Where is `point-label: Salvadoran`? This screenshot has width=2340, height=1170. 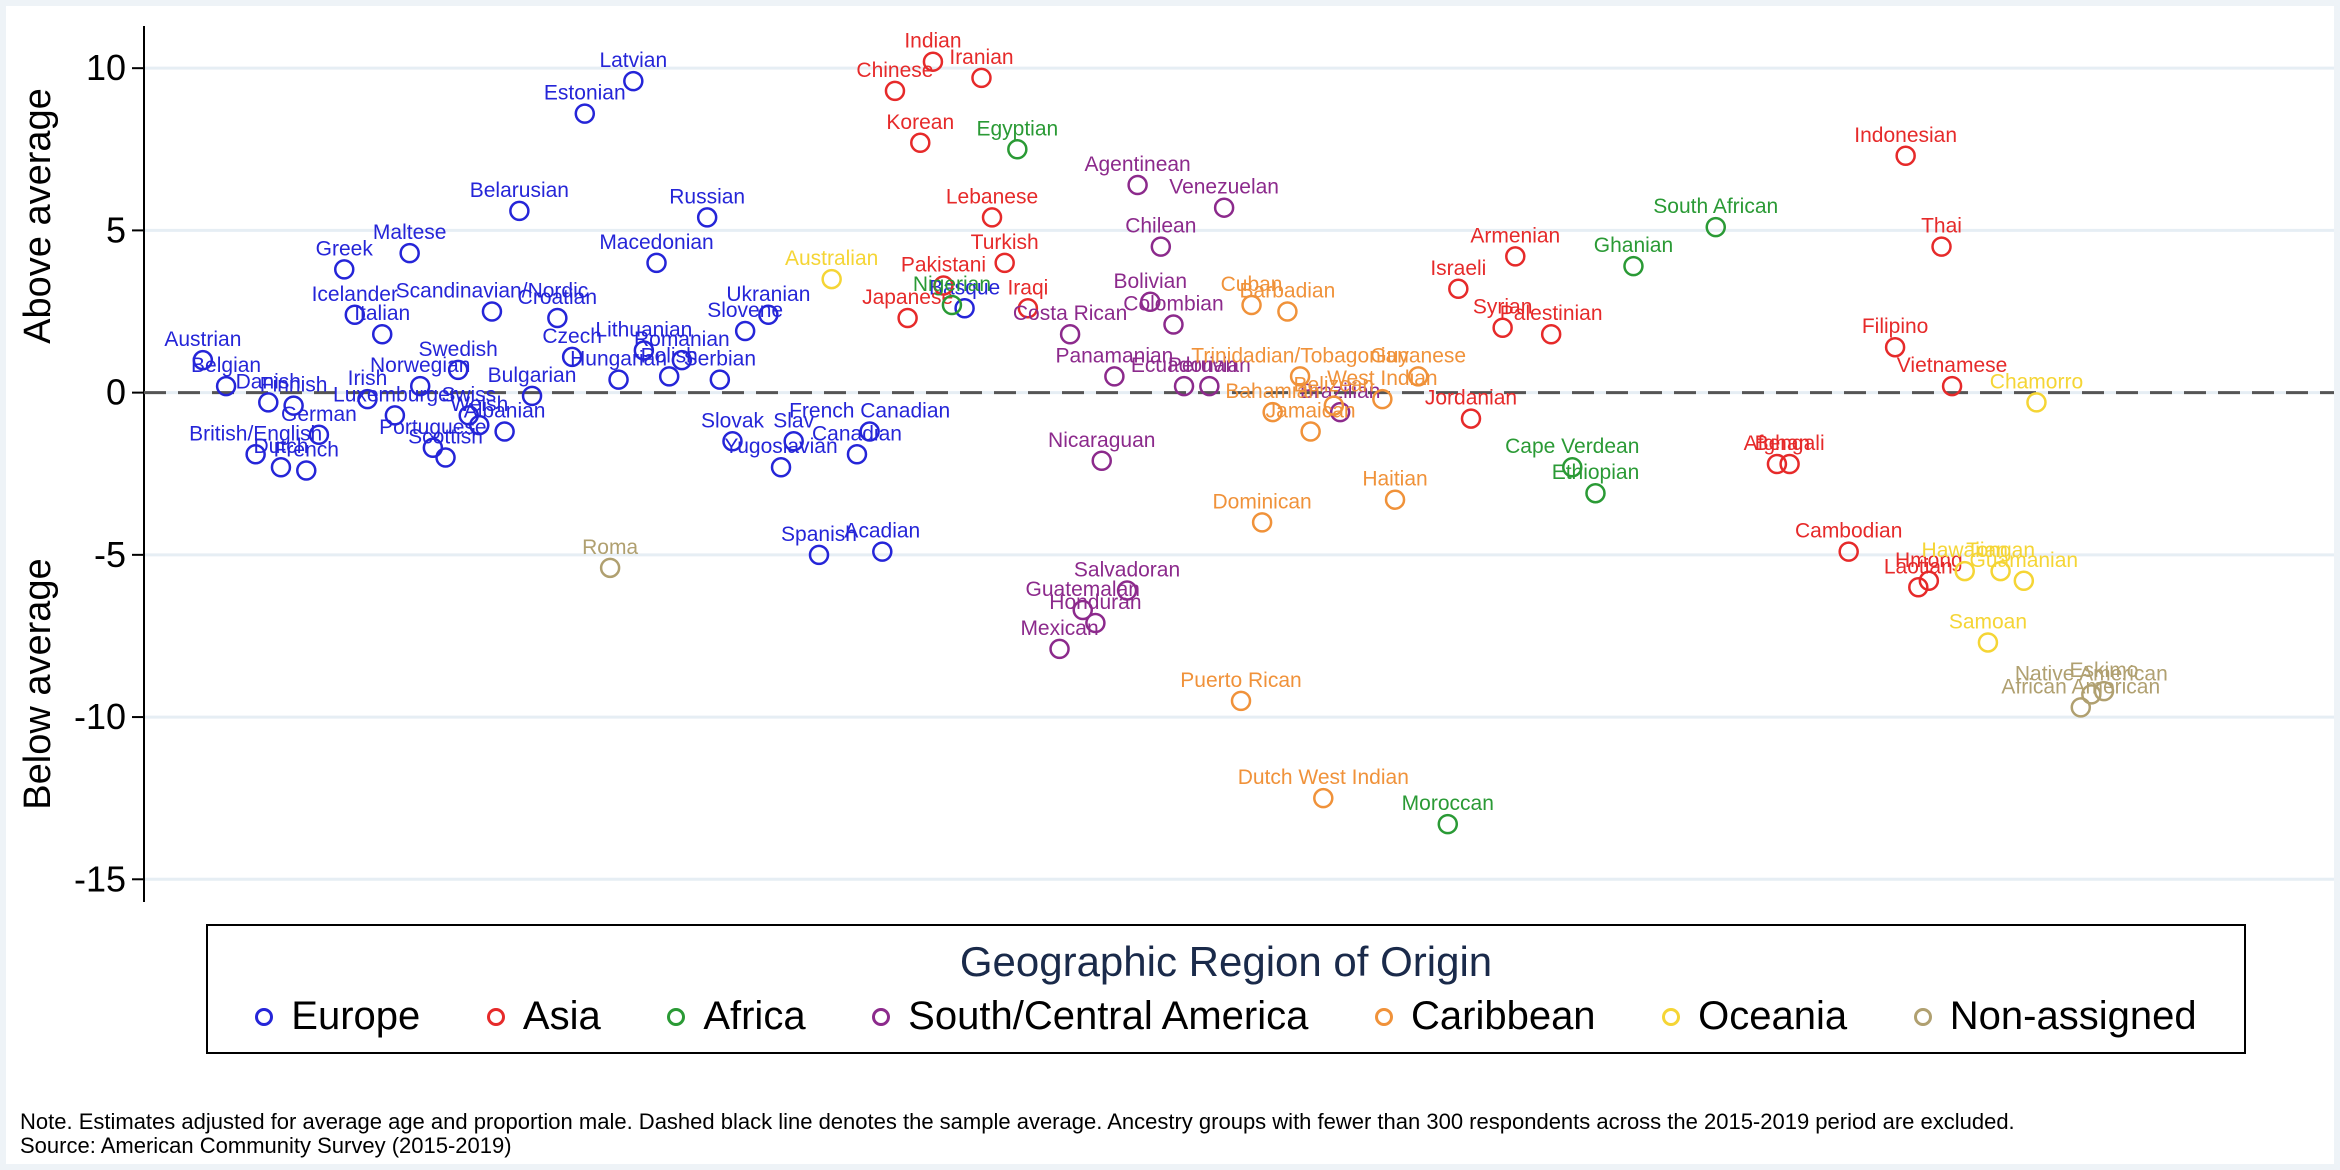 point-label: Salvadoran is located at coordinates (1127, 570).